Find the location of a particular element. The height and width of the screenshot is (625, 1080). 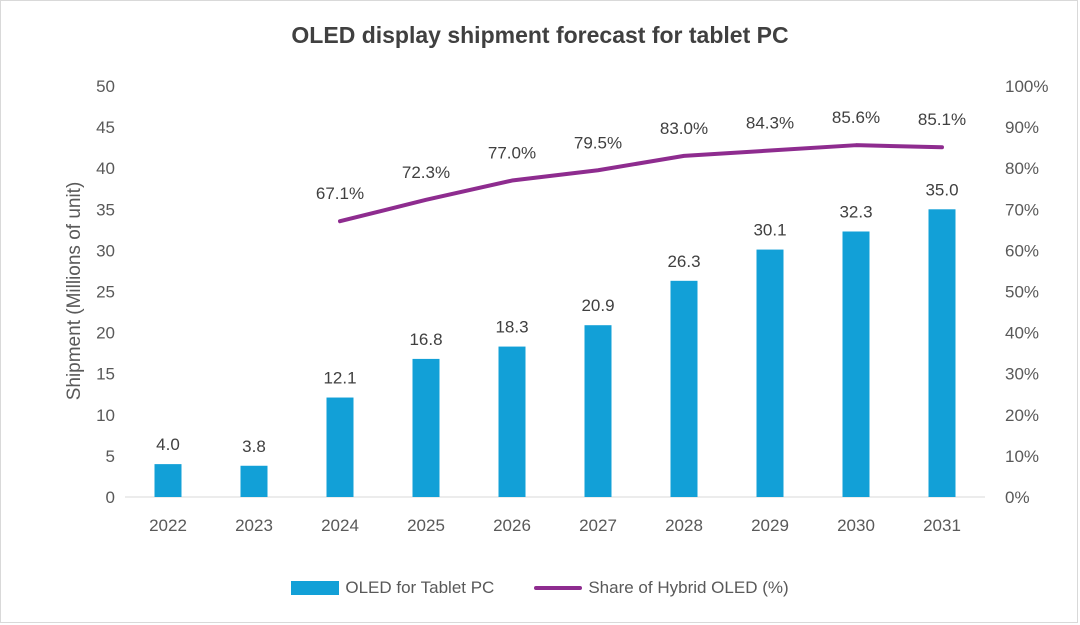

line-data-label: 85.6% is located at coordinates (856, 117).